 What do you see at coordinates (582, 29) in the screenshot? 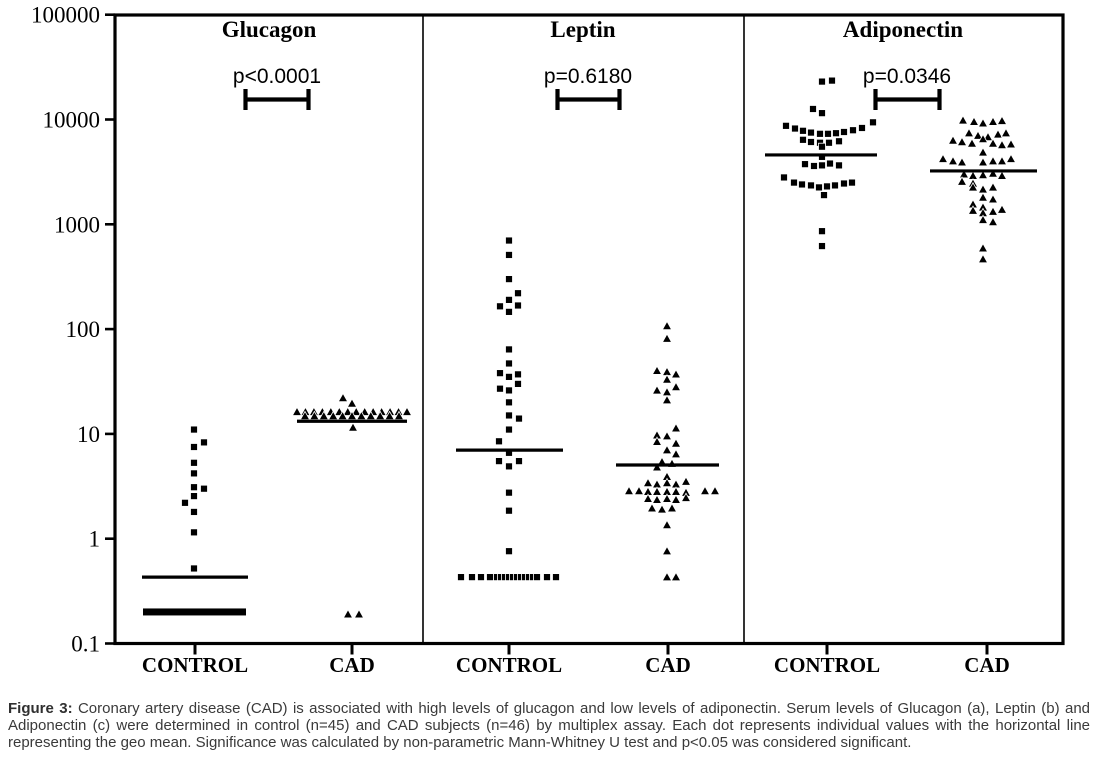
I see `panel-title: Leptin` at bounding box center [582, 29].